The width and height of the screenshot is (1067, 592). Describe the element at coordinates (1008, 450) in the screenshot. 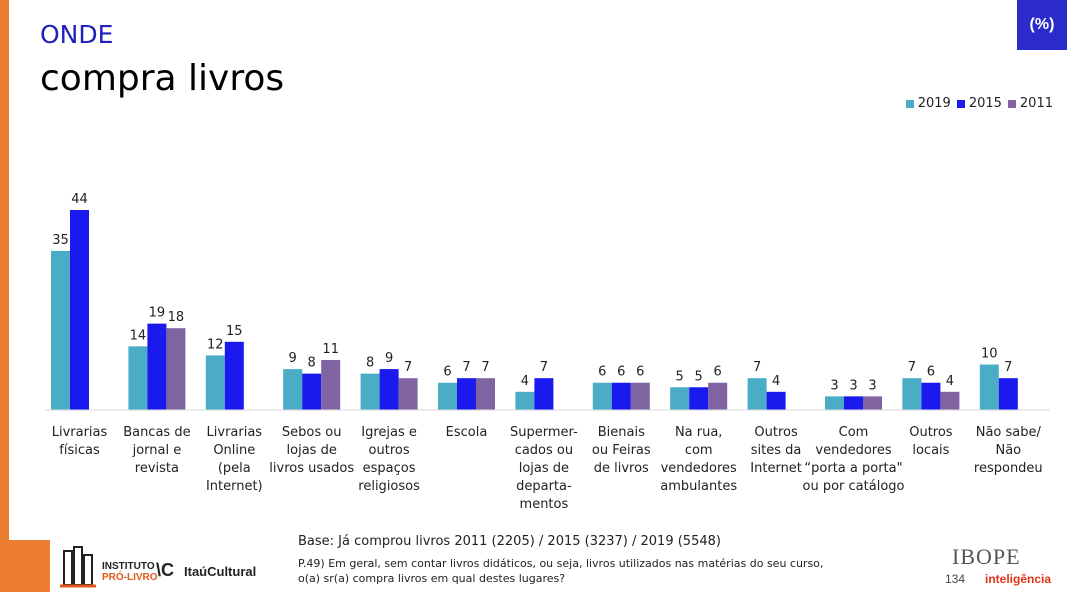

I see `category-label-12: Não sabe/Não respondeu` at that location.